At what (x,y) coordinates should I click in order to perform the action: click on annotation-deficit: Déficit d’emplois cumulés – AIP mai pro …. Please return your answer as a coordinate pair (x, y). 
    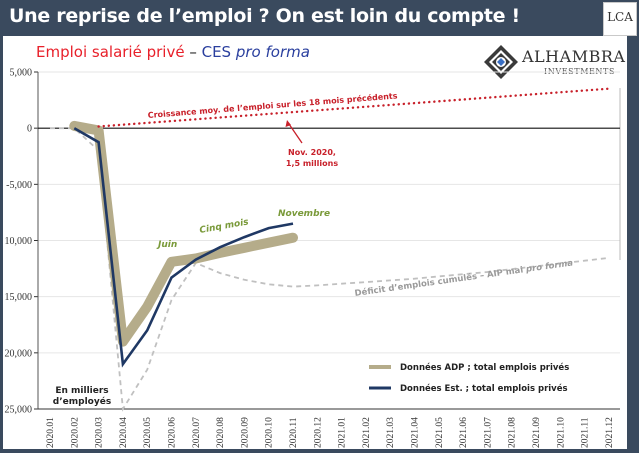
    Looking at the image, I should click on (464, 278).